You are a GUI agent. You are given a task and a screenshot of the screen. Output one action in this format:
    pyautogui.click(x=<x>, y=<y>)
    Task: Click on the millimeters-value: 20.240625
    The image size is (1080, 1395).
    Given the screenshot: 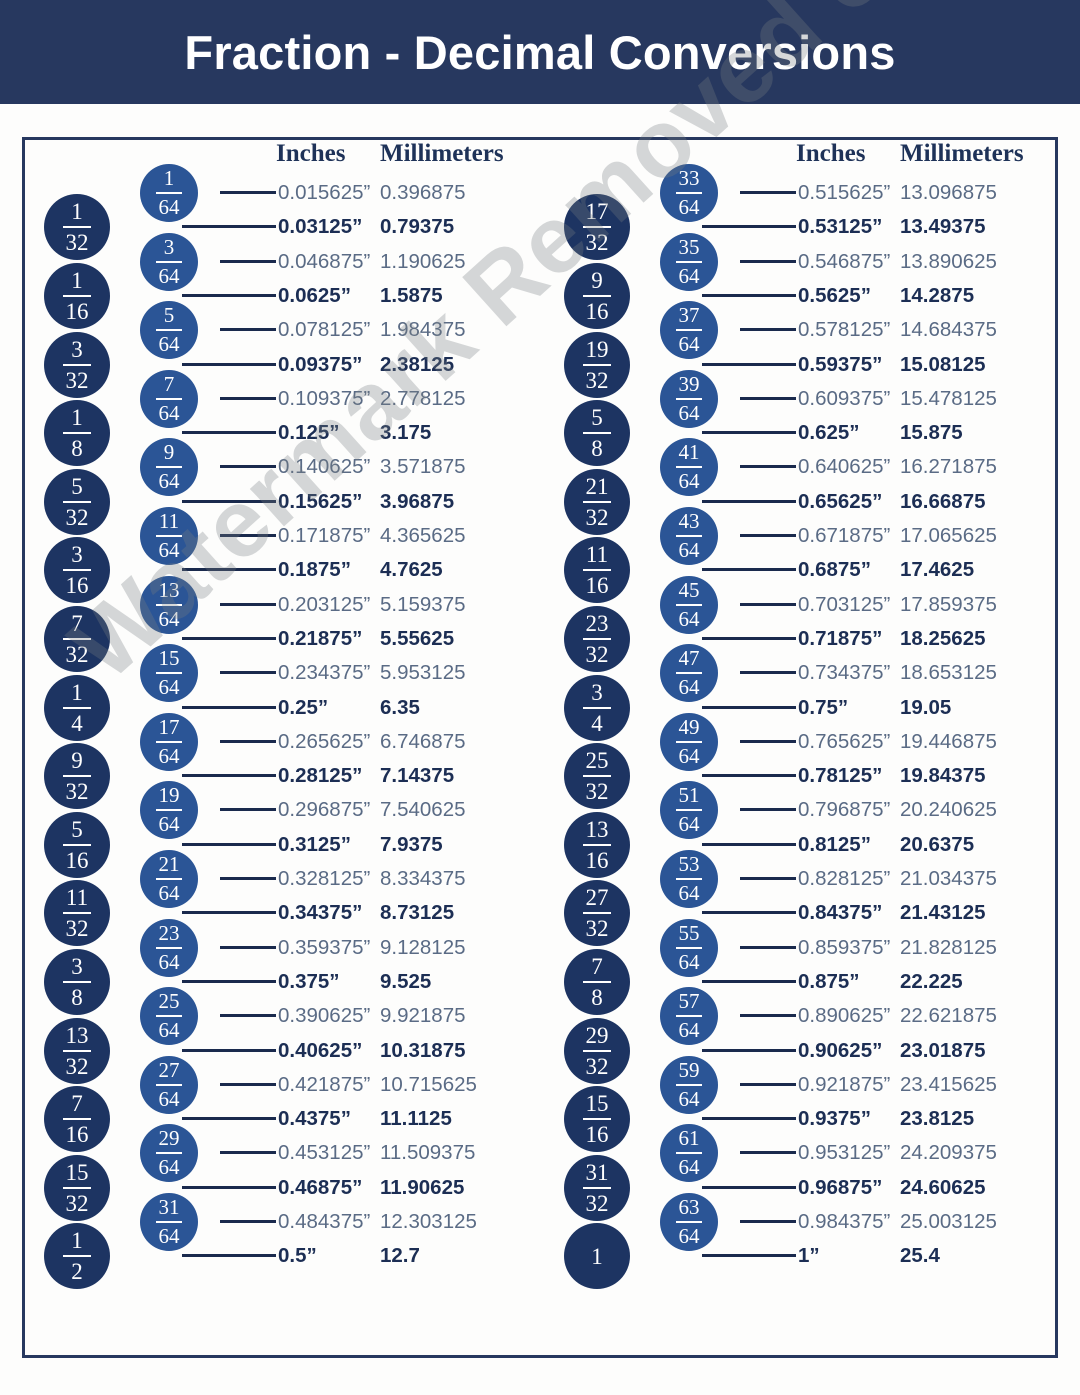 What is the action you would take?
    pyautogui.click(x=948, y=810)
    